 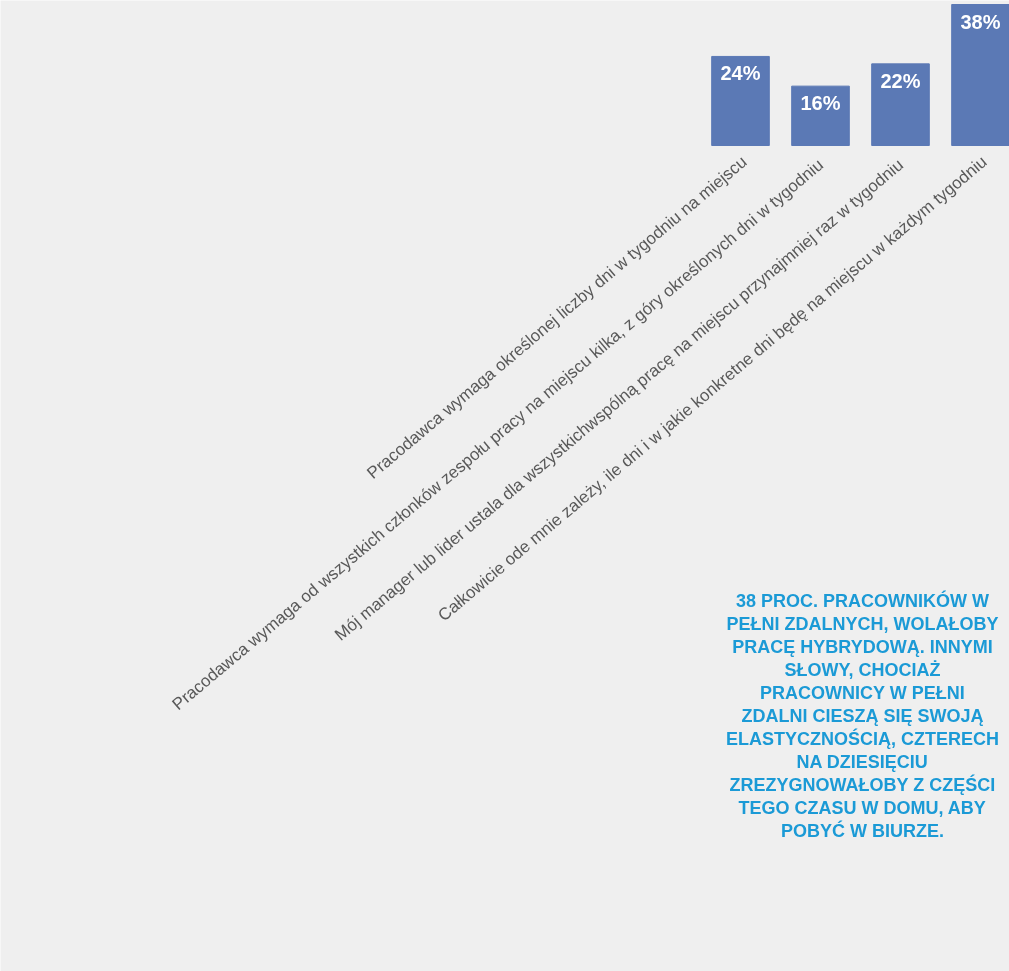 What do you see at coordinates (820, 103) in the screenshot?
I see `data-label: 16%` at bounding box center [820, 103].